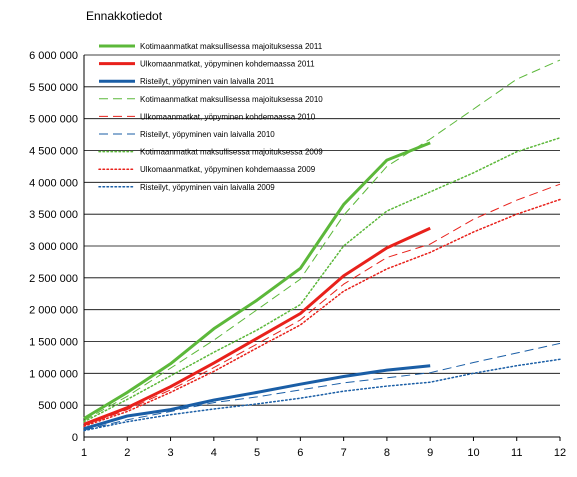 This screenshot has width=577, height=477. I want to click on x-tick-label: 8, so click(387, 453).